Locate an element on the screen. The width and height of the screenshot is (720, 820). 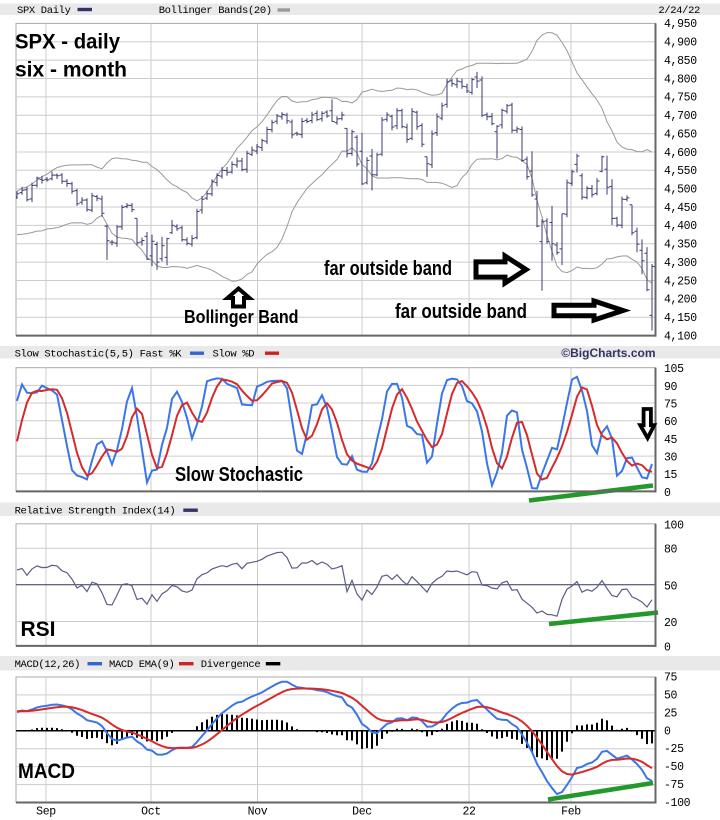
svg-text: Feb is located at coordinates (571, 812).